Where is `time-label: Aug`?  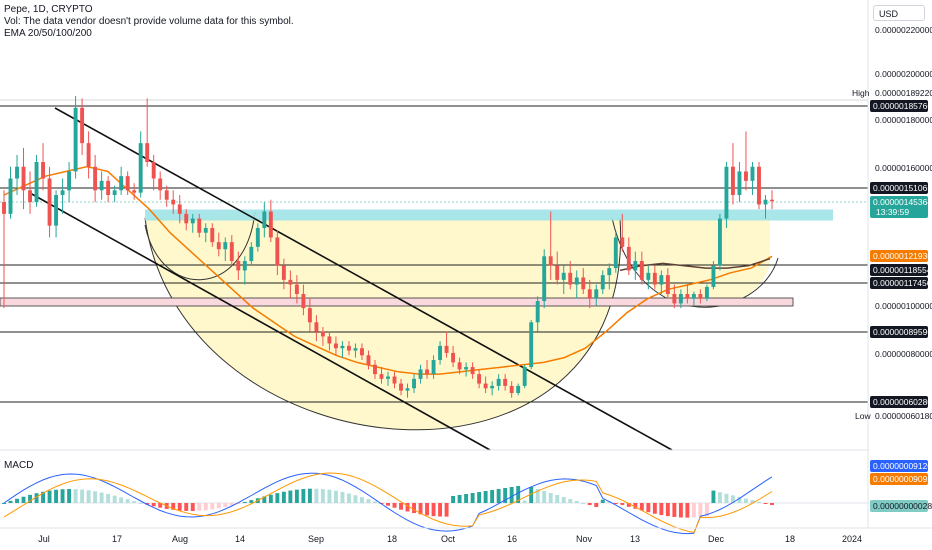
time-label: Aug is located at coordinates (180, 539).